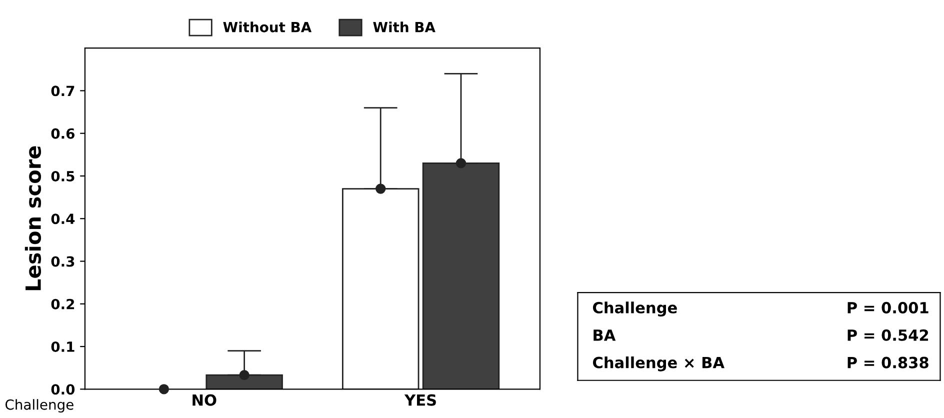  I want to click on text: BA, so click(605, 335).